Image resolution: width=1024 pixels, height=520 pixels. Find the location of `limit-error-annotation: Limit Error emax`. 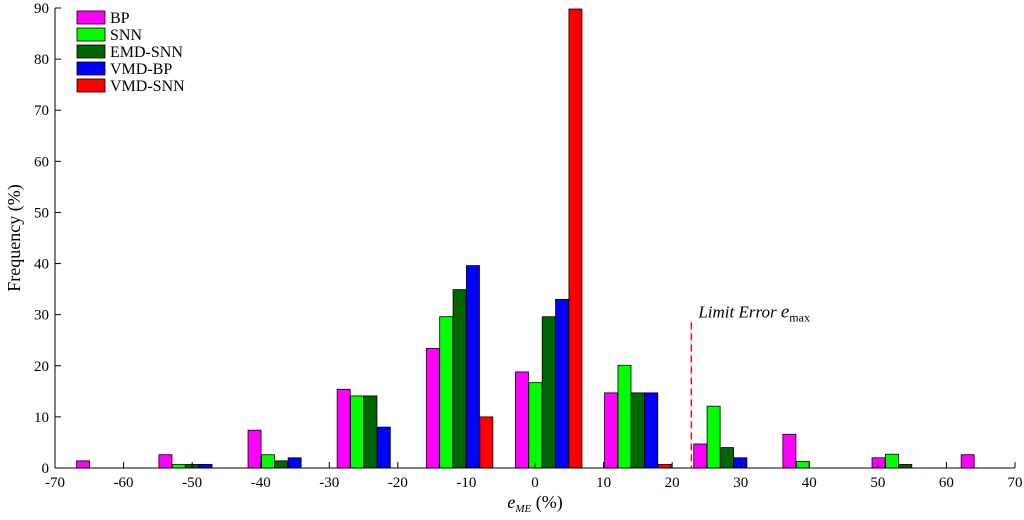

limit-error-annotation: Limit Error emax is located at coordinates (750, 384).